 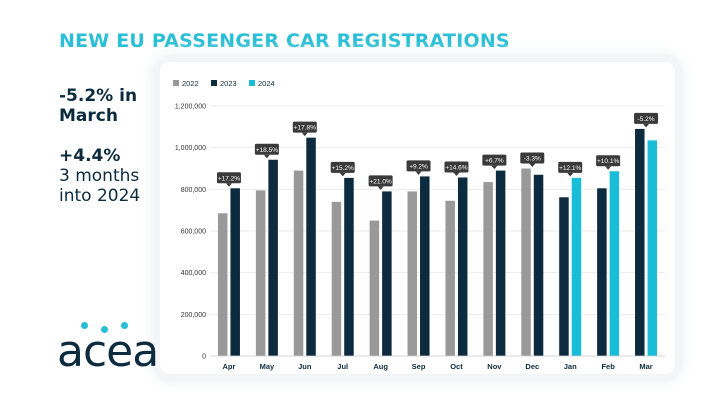 I want to click on growth-annotation-label: +17.2%, so click(x=229, y=178).